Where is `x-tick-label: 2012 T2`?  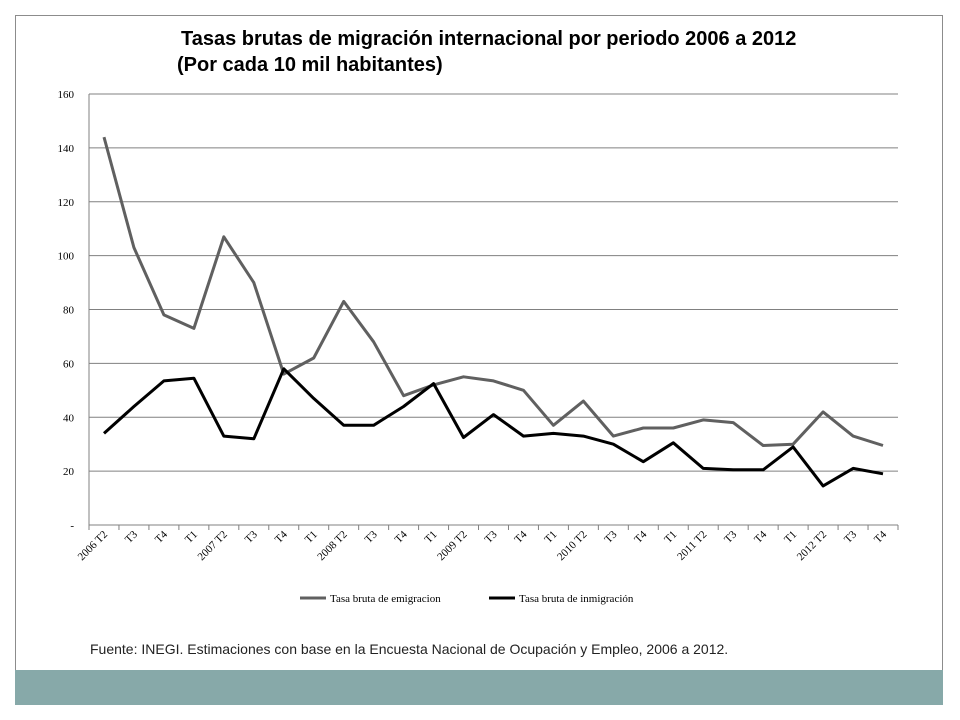
x-tick-label: 2012 T2 is located at coordinates (812, 546).